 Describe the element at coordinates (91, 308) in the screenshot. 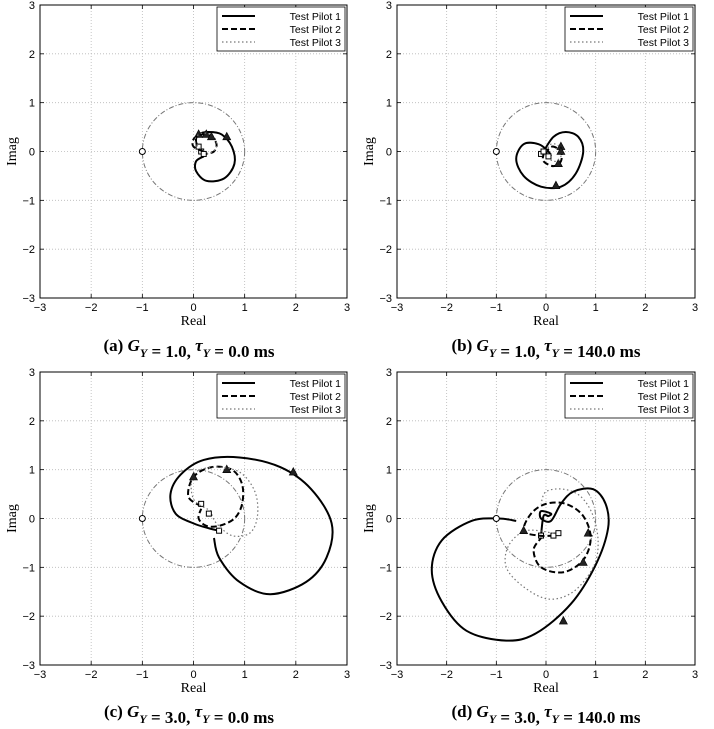

I see `x-tick-label: −2` at that location.